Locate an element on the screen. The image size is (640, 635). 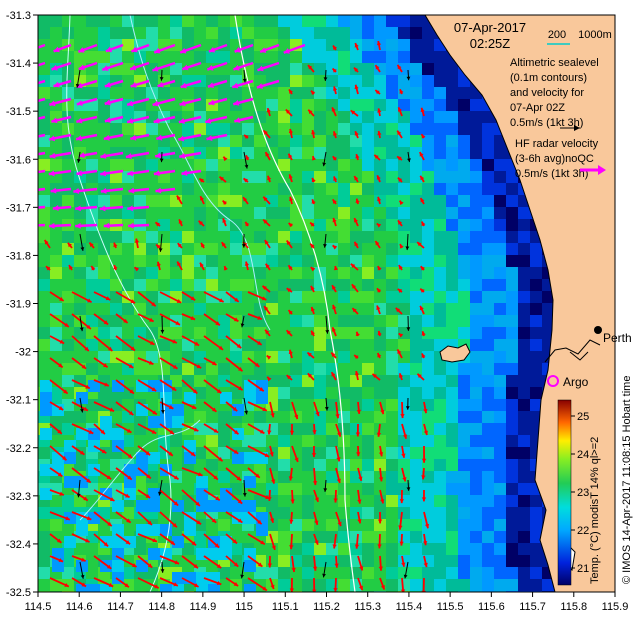
colorbar-tick-label: 21 is located at coordinates (583, 569).